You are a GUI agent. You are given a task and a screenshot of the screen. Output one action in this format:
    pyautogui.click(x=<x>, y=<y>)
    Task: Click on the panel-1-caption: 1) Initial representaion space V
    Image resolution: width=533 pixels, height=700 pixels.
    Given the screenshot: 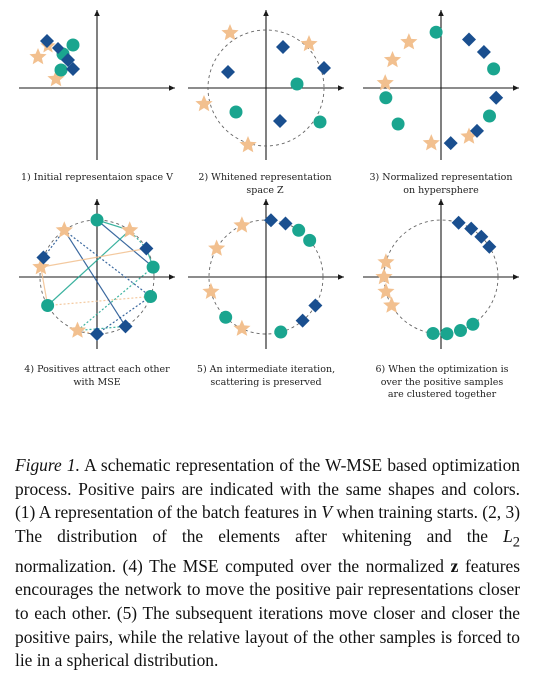 What is the action you would take?
    pyautogui.click(x=97, y=177)
    